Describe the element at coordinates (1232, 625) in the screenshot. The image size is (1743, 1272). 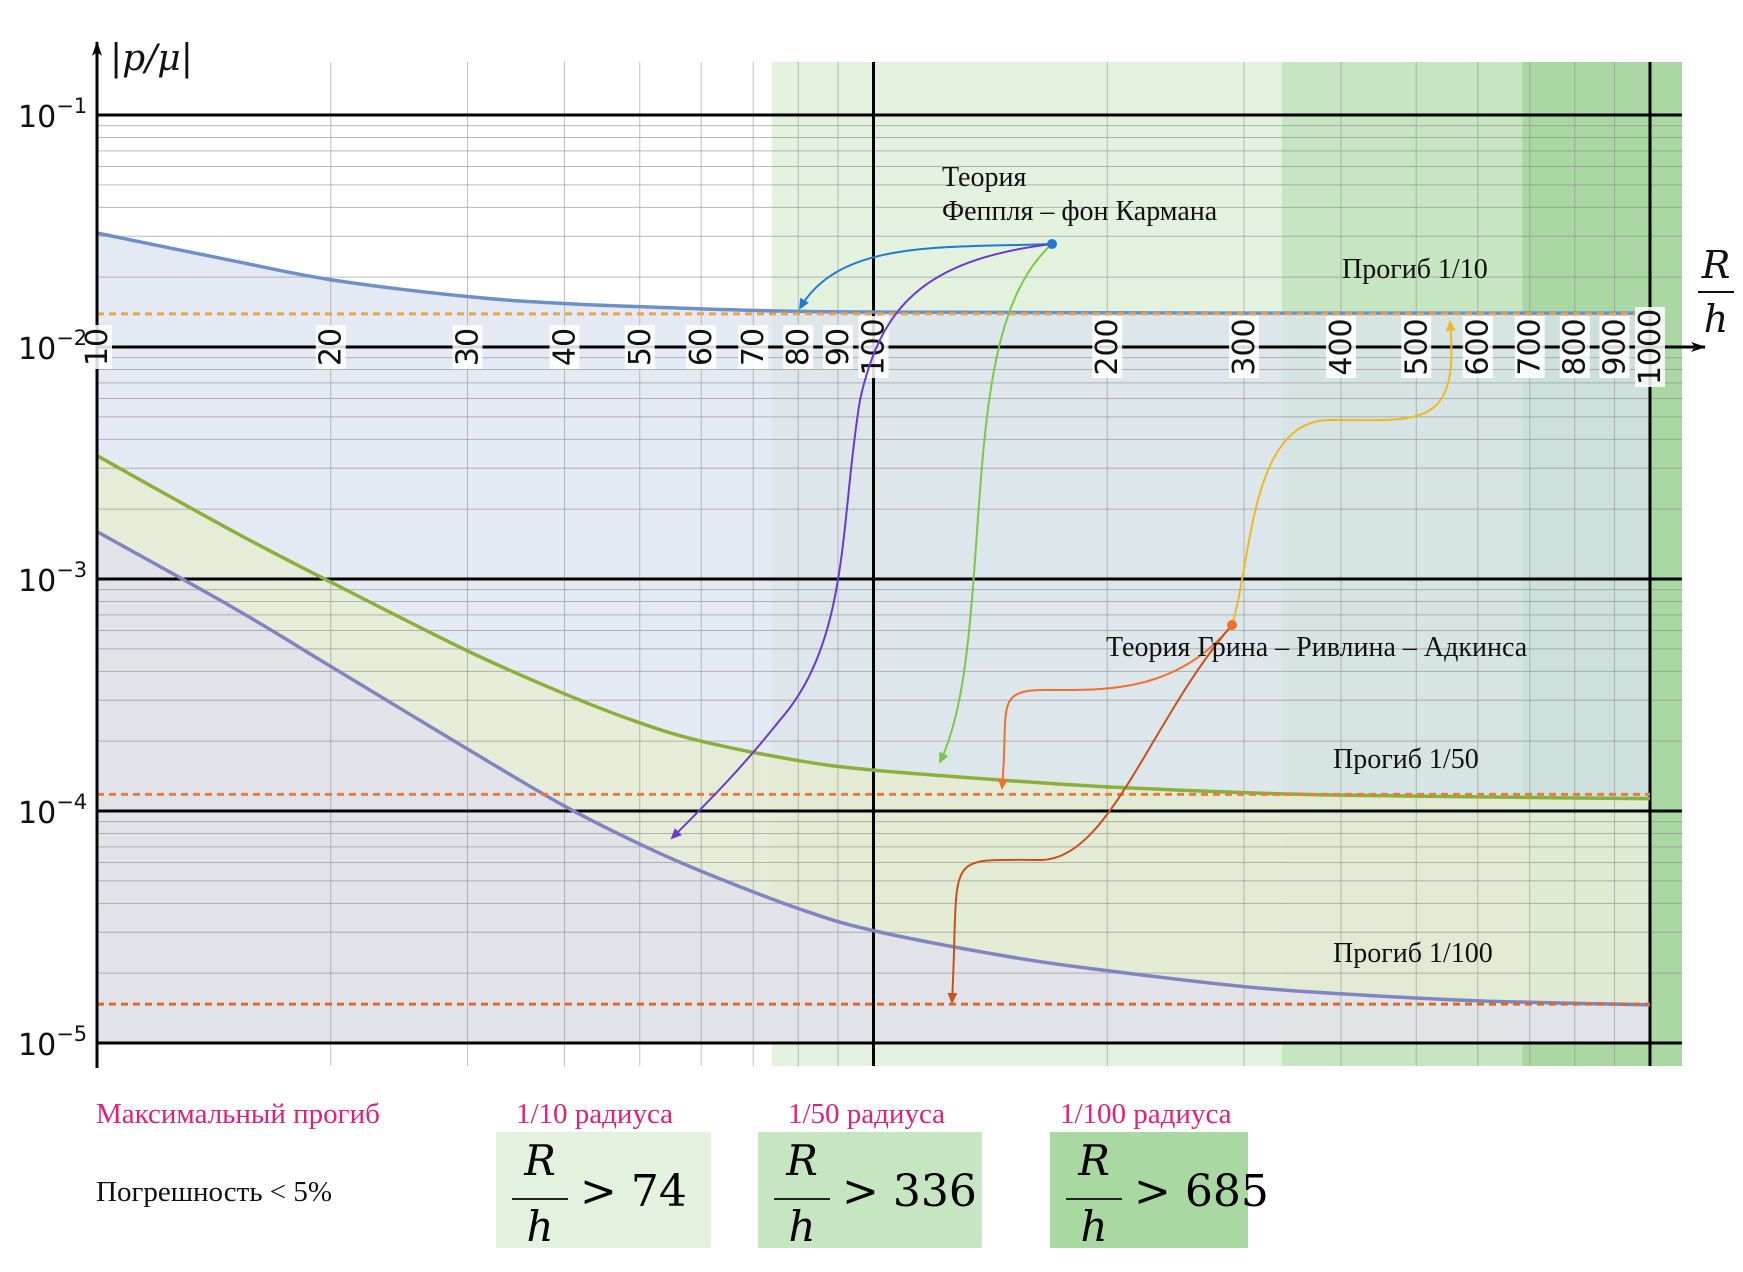
I see `gra-anchor-dot` at that location.